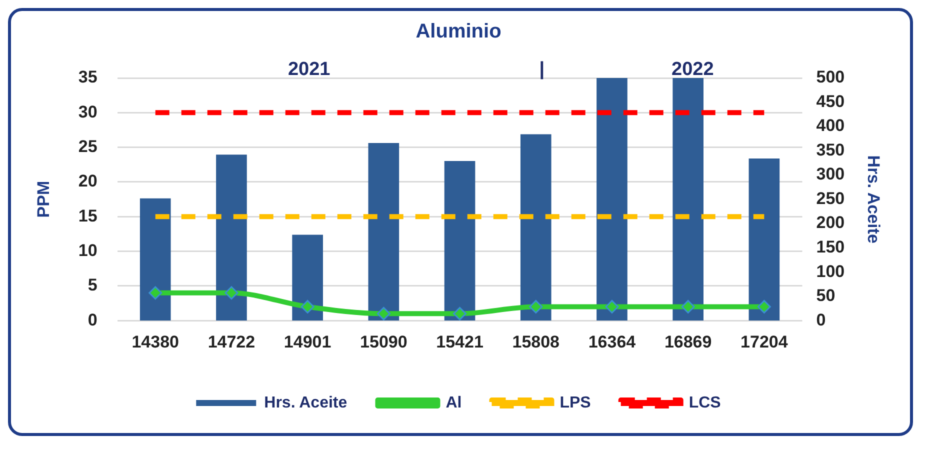 This screenshot has width=927, height=449. What do you see at coordinates (830, 174) in the screenshot?
I see `y2-tick-label: 300` at bounding box center [830, 174].